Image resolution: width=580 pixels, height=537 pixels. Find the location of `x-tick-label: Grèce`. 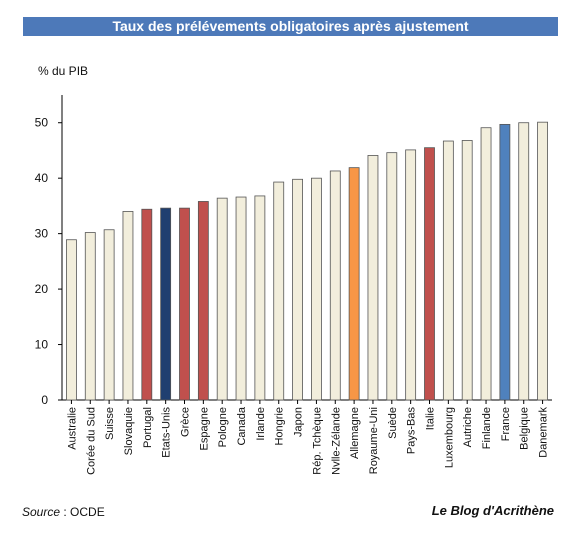

x-tick-label: Grèce is located at coordinates (186, 422).